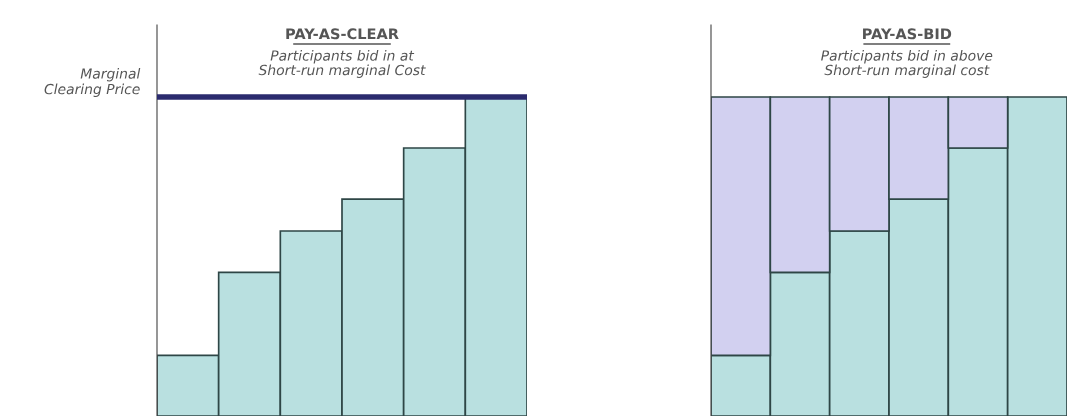 The image size is (1072, 416). I want to click on chart-subtitle: Participants bid in at Short-run marginal Cost, so click(342, 64).